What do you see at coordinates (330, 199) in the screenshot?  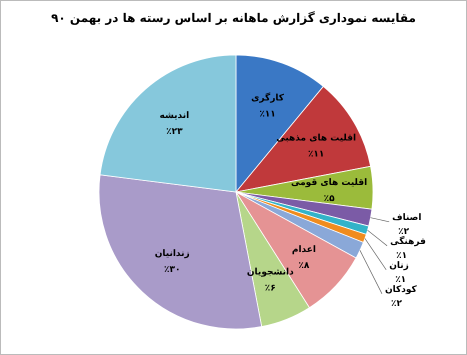 I see `data-label: ٪۵` at bounding box center [330, 199].